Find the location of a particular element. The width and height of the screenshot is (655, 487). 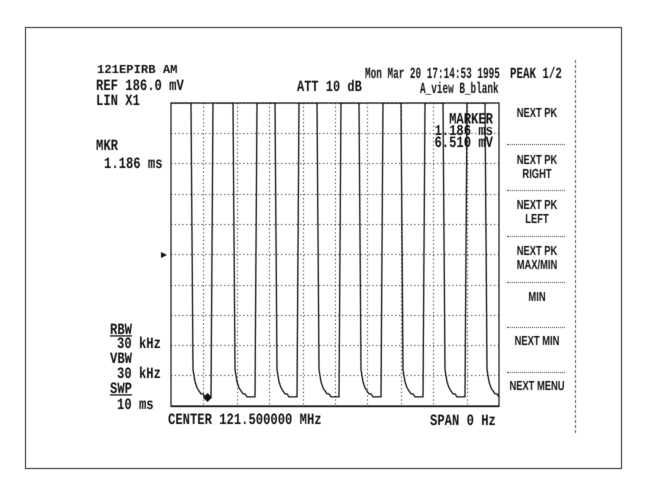

text: PEAK 1/2 is located at coordinates (536, 74).